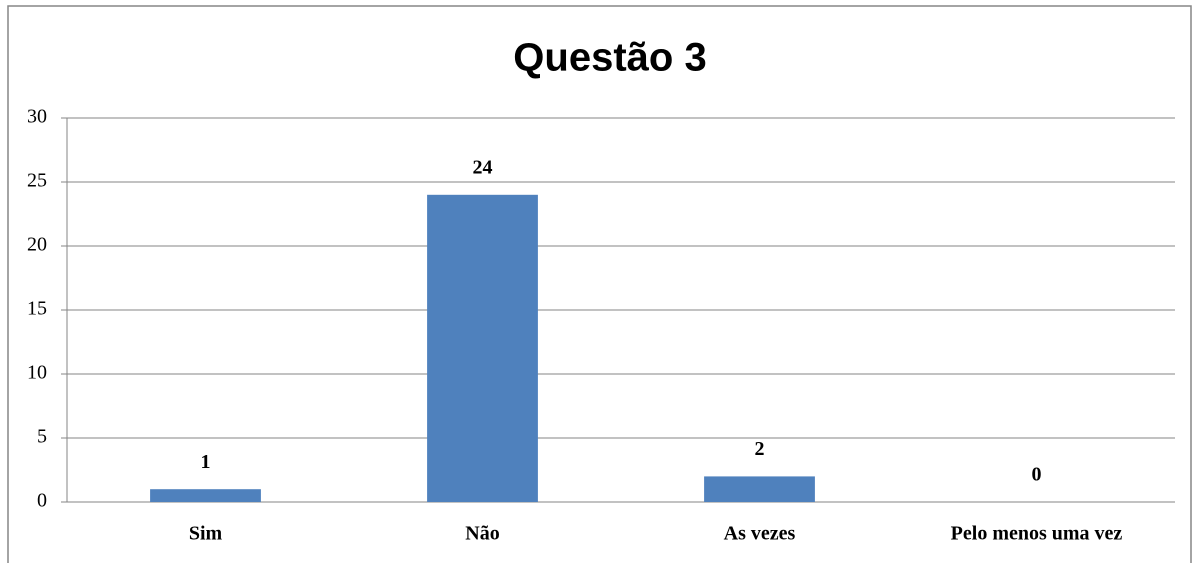 This screenshot has height=563, width=1200. Describe the element at coordinates (1037, 475) in the screenshot. I see `data-label: 0` at that location.